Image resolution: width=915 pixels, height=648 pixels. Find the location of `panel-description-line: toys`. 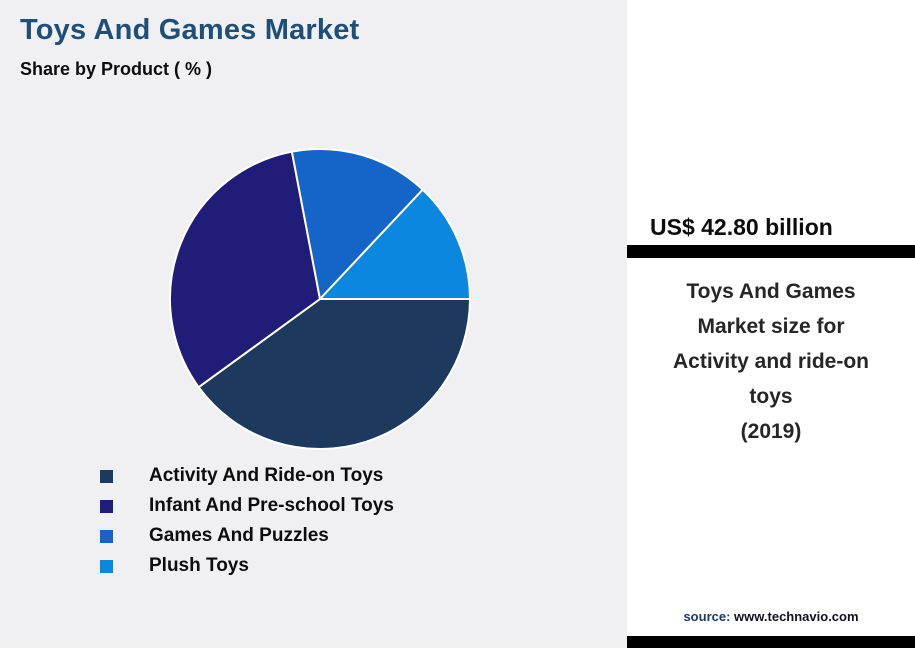

panel-description-line: toys is located at coordinates (771, 396).